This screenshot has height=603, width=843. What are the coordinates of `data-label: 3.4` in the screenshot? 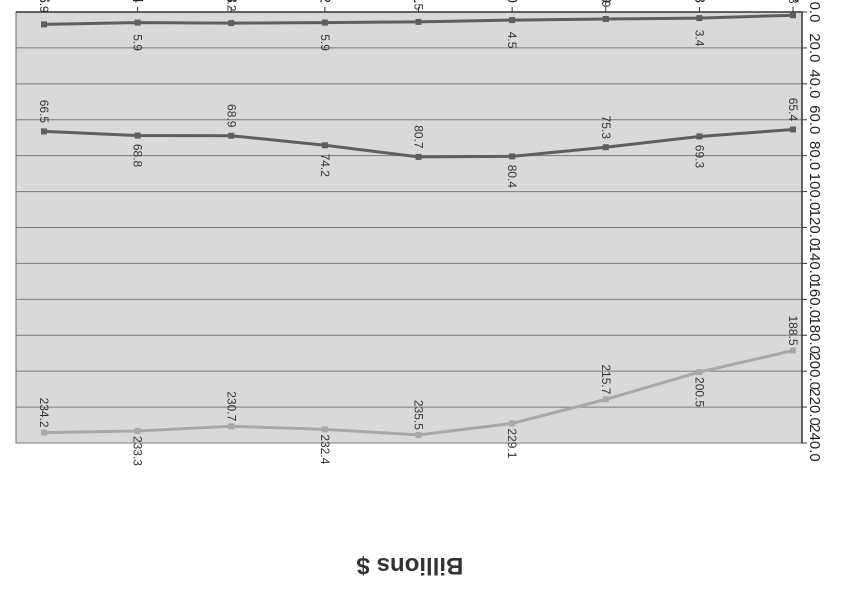 It's located at (699, 38).